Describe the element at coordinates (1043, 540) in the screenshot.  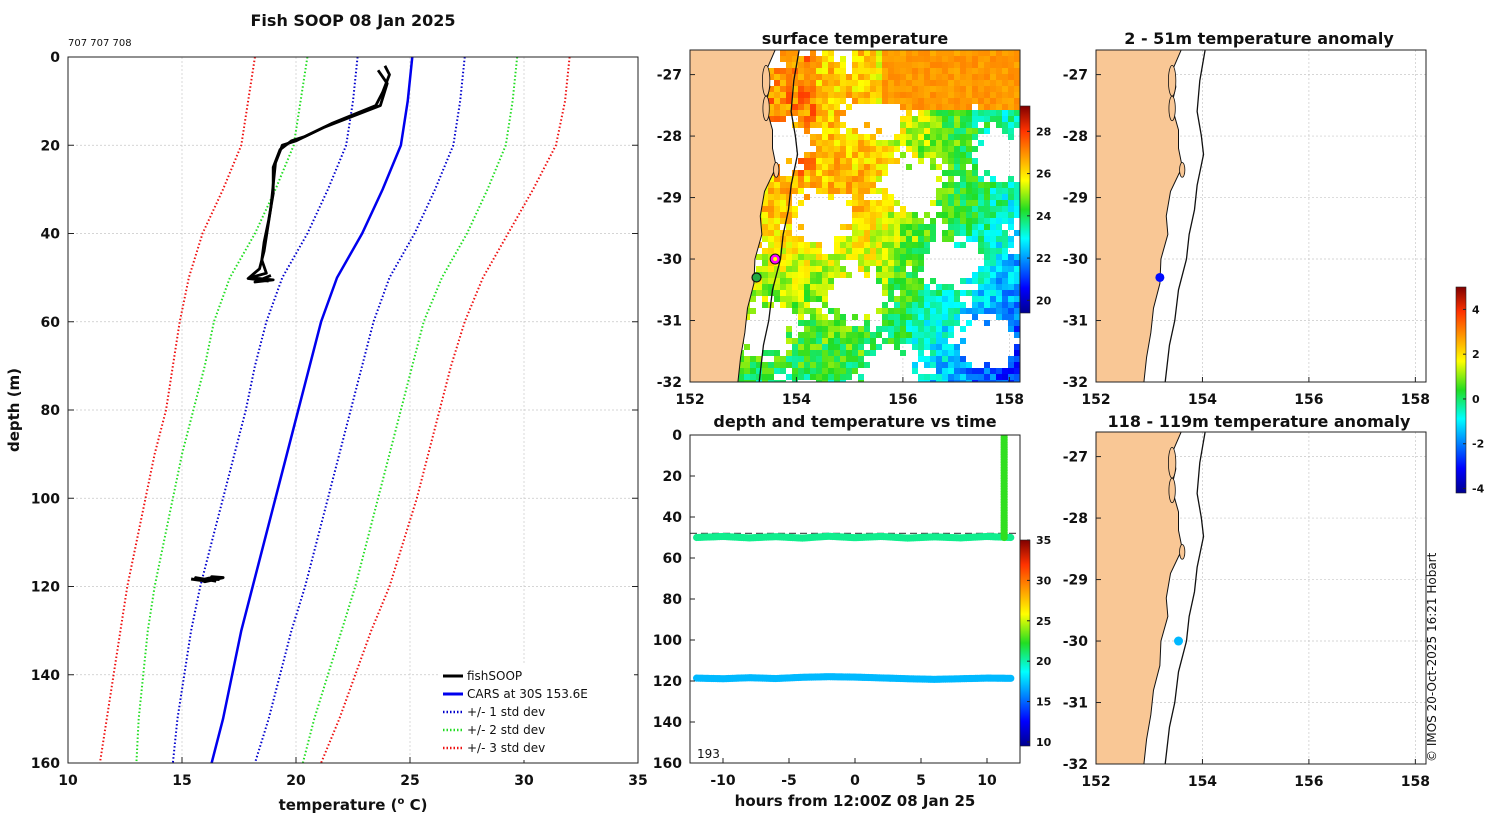
I see `colorbar-tick-label: 35` at that location.